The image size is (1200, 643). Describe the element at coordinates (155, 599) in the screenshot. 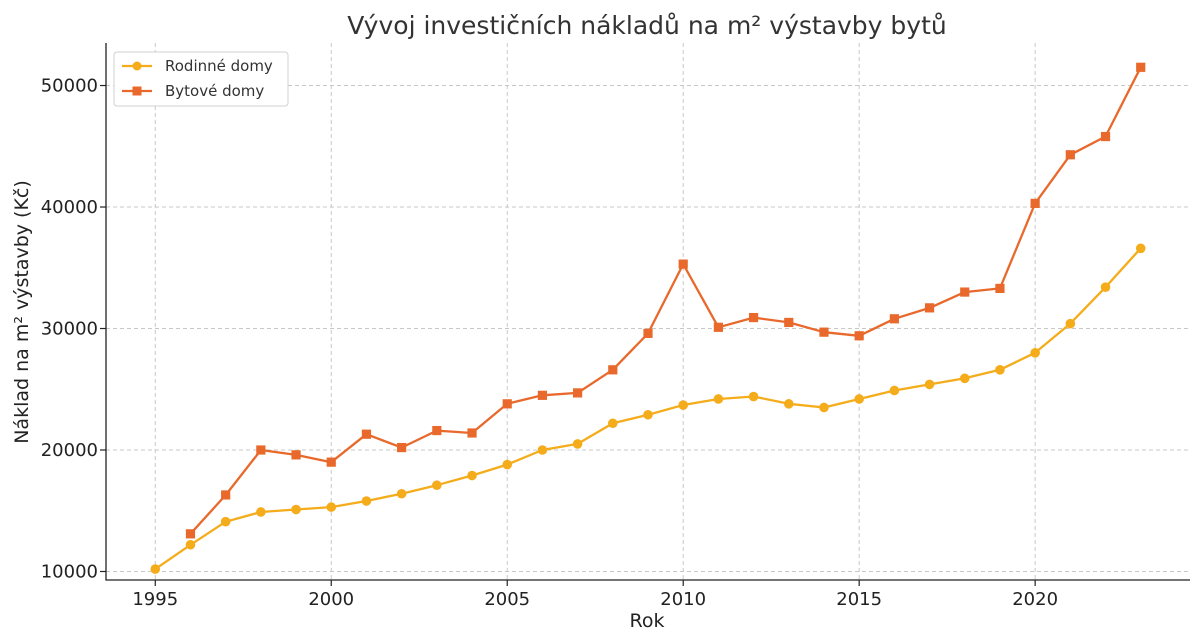

I see `x-tick-label: 1995` at that location.